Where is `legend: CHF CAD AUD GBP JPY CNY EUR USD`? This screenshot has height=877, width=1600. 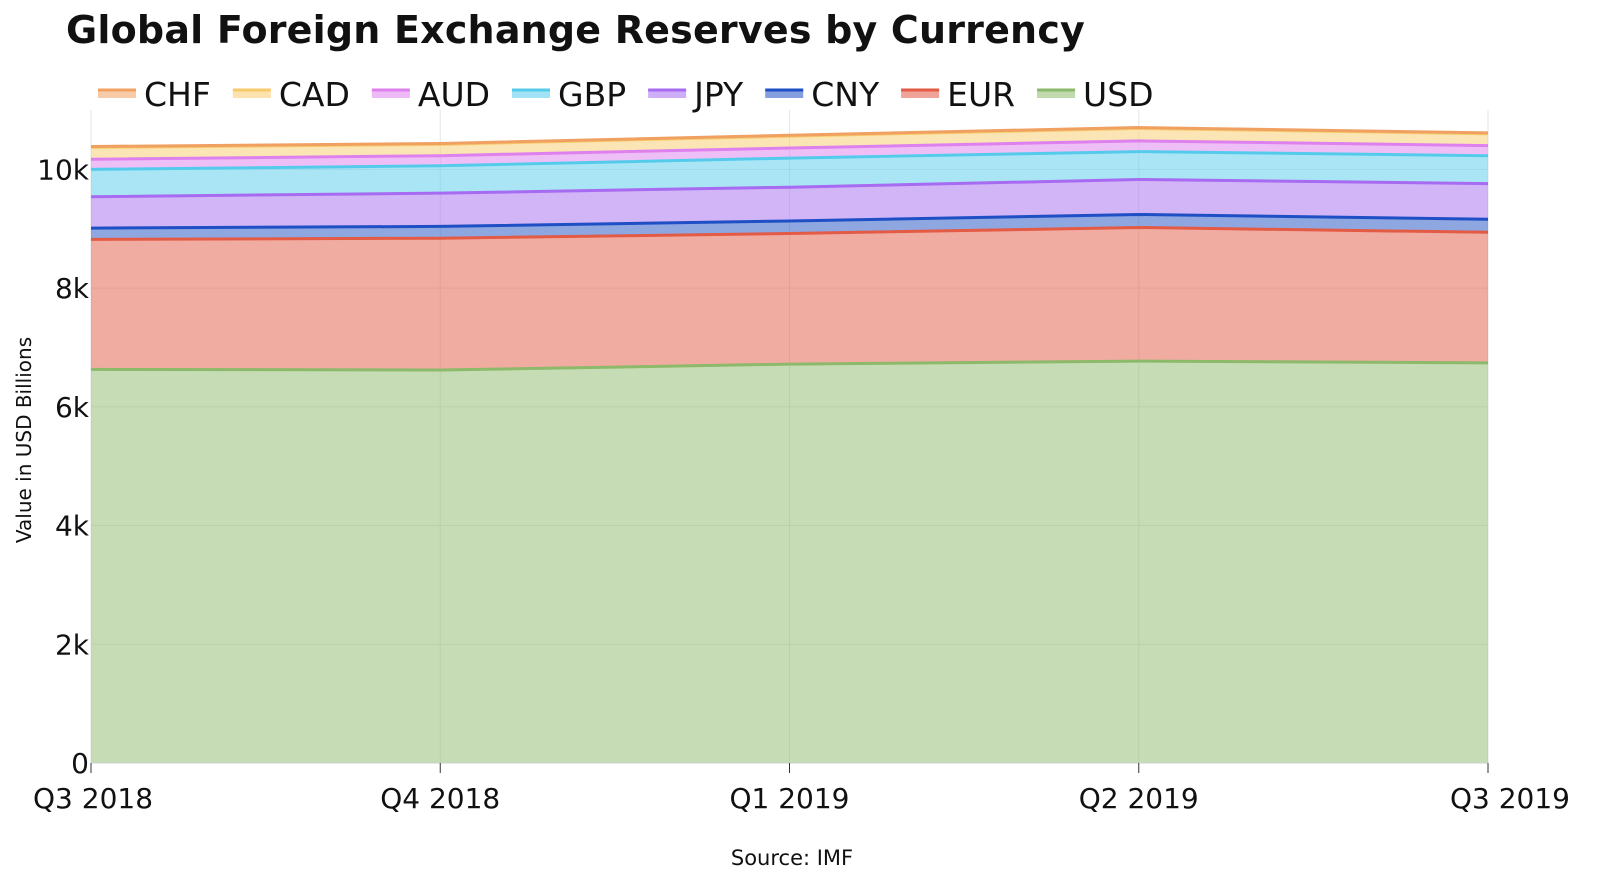
legend: CHF CAD AUD GBP JPY CNY EUR USD is located at coordinates (626, 94).